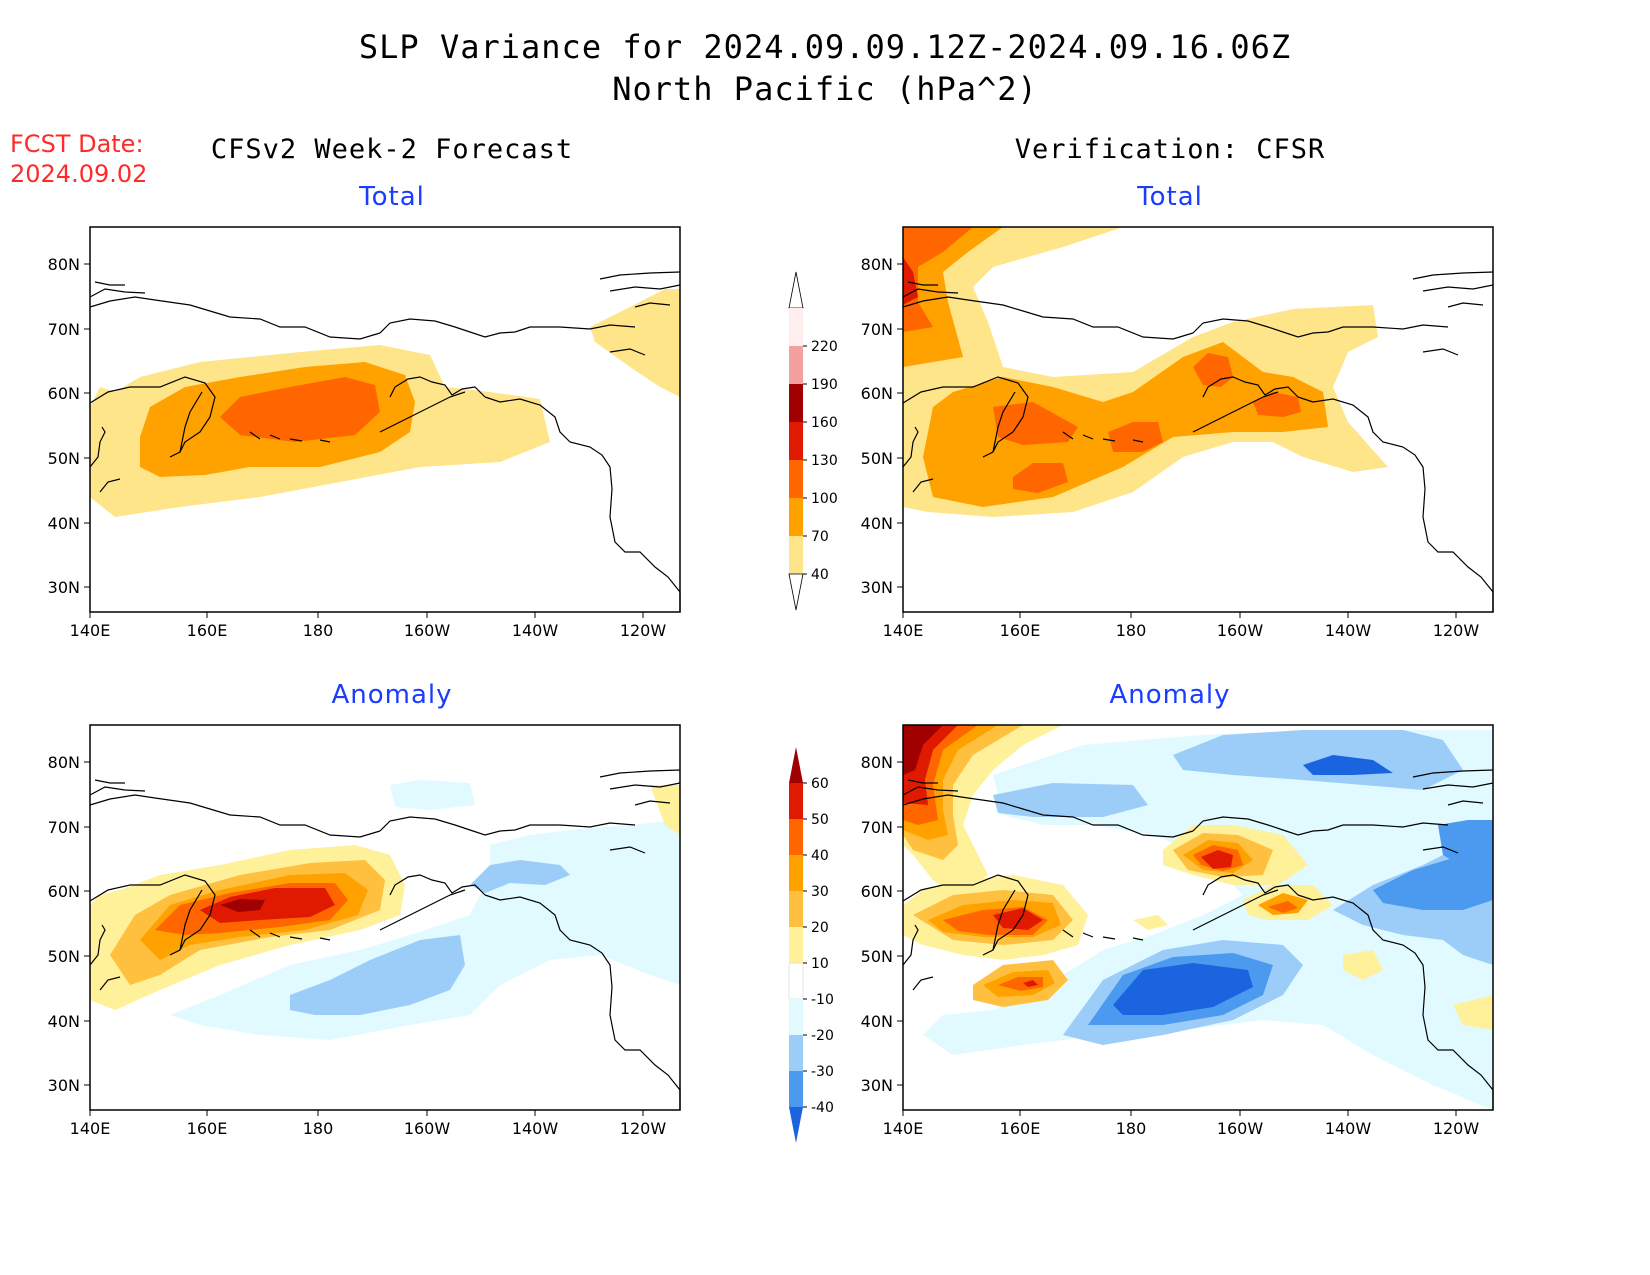  I want to click on colorbar-label: 50, so click(820, 820).